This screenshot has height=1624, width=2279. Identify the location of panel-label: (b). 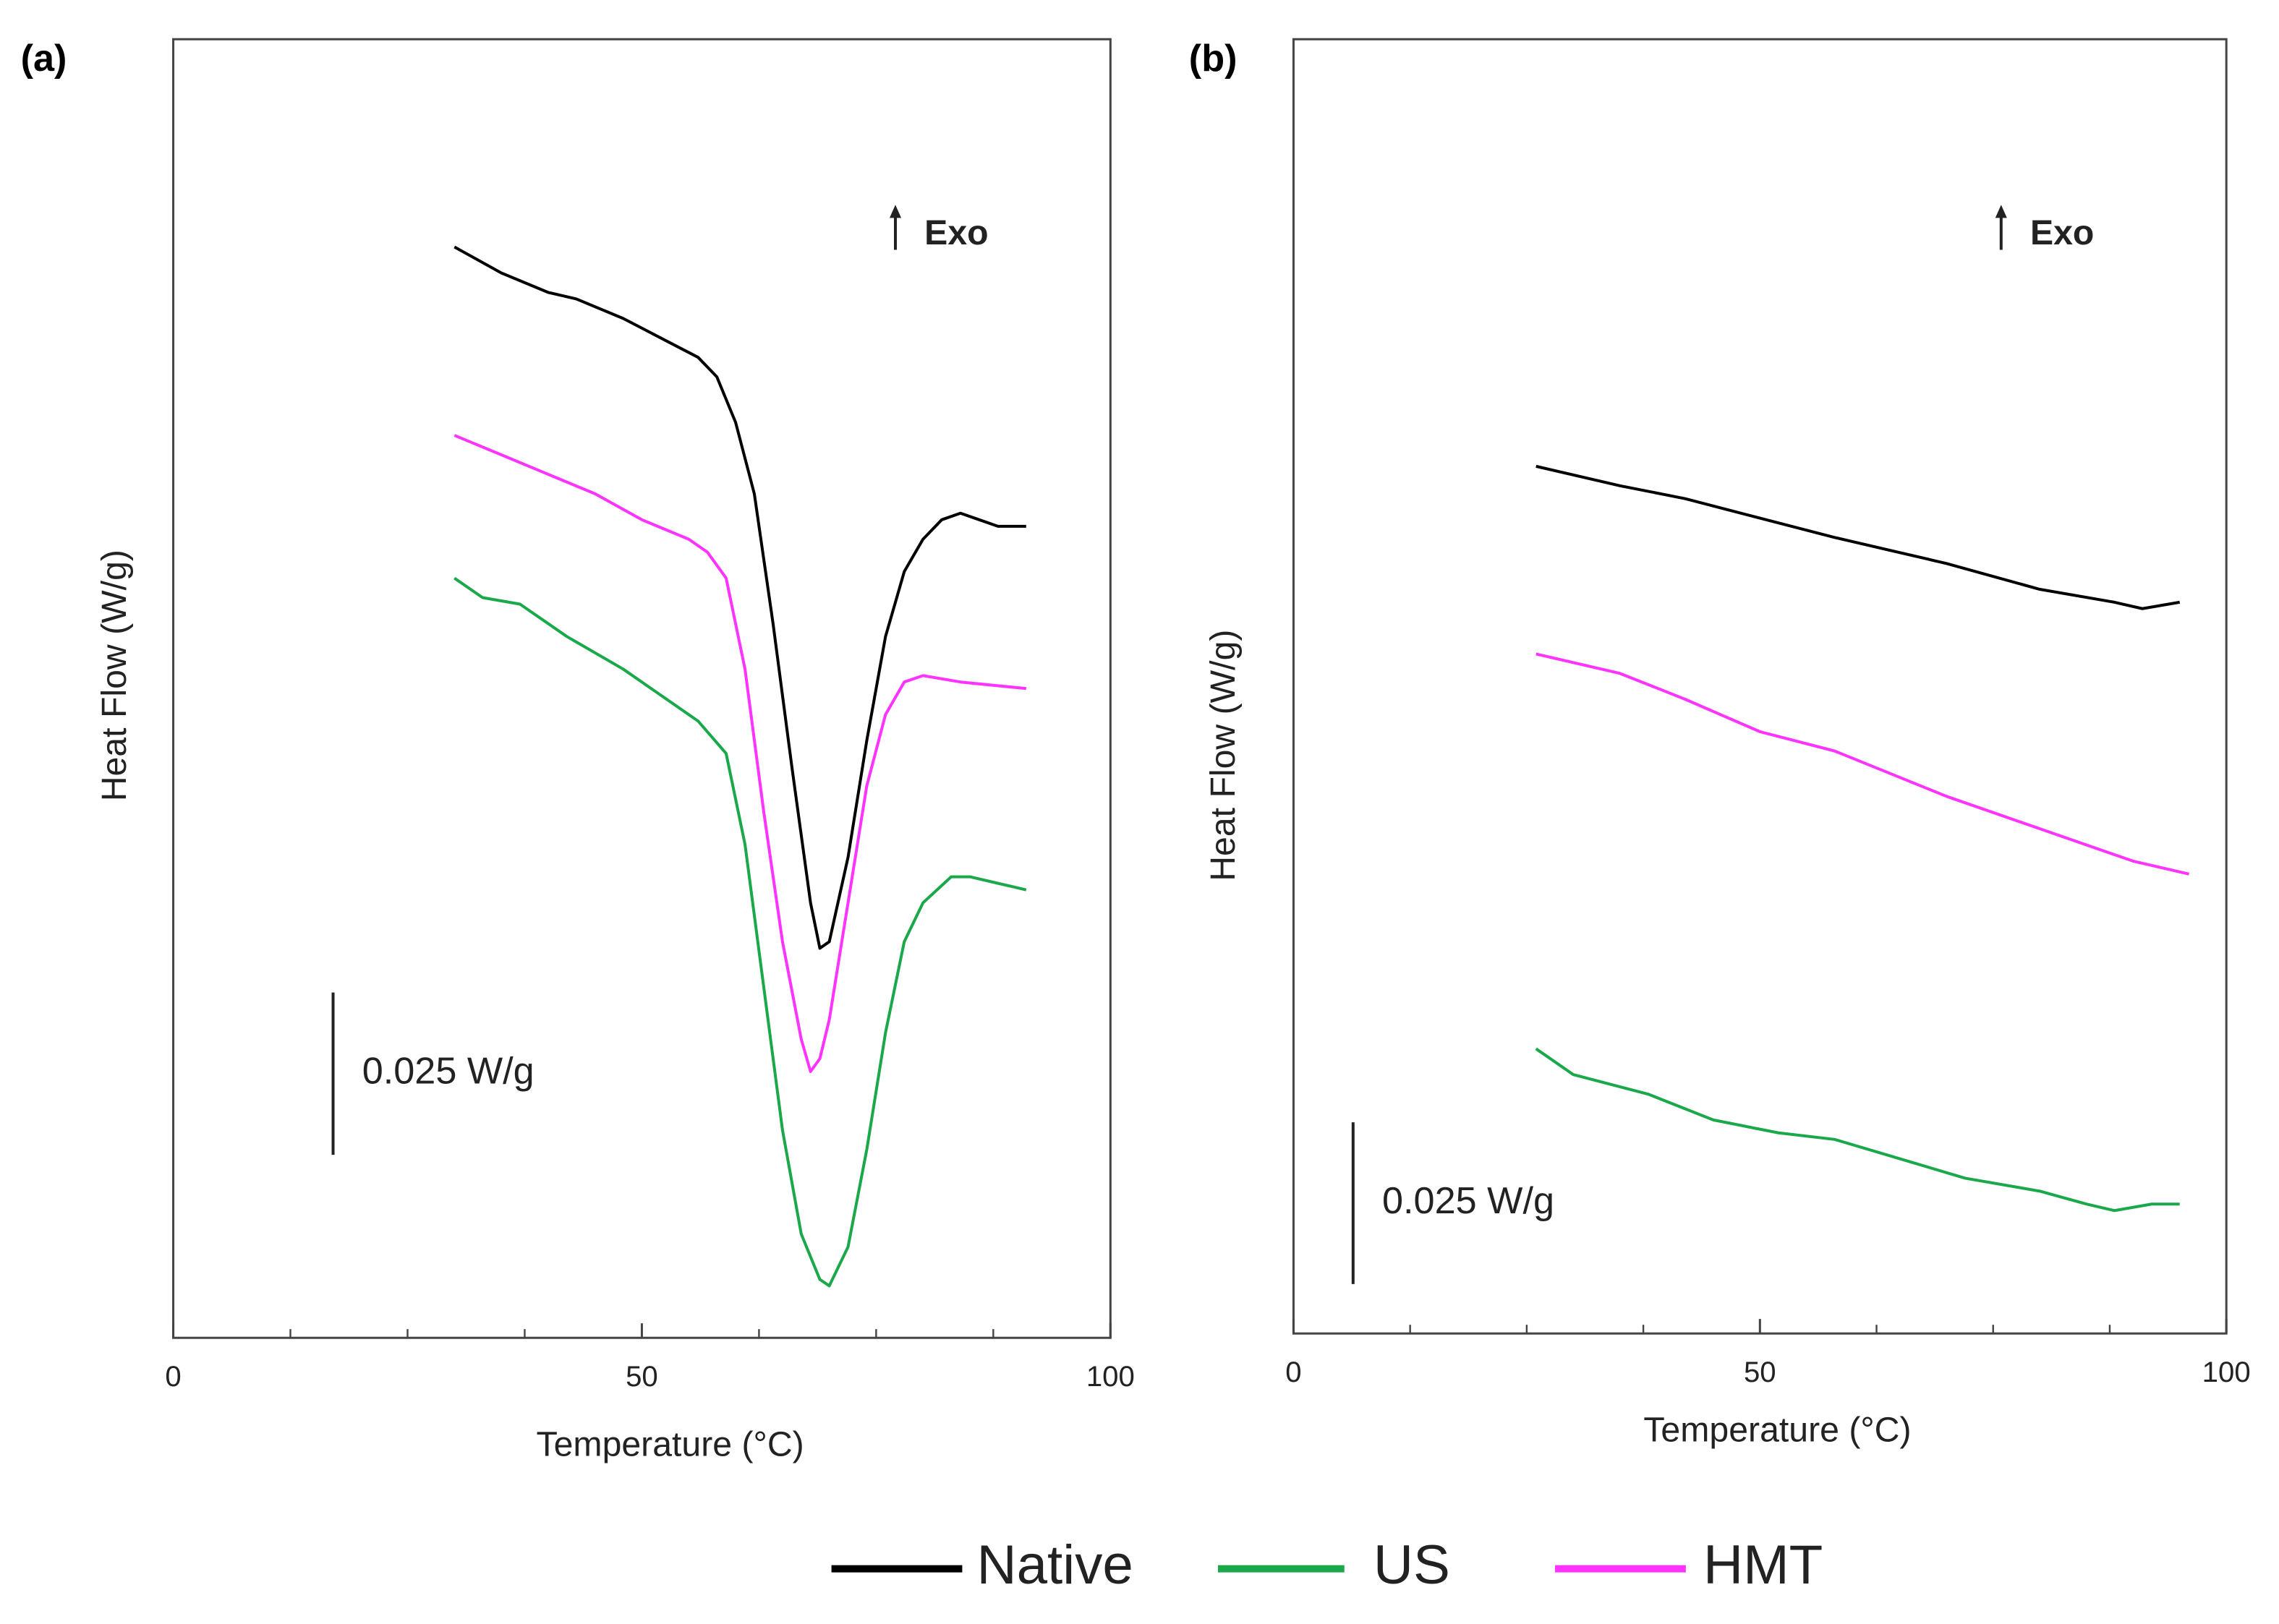
(1213, 59).